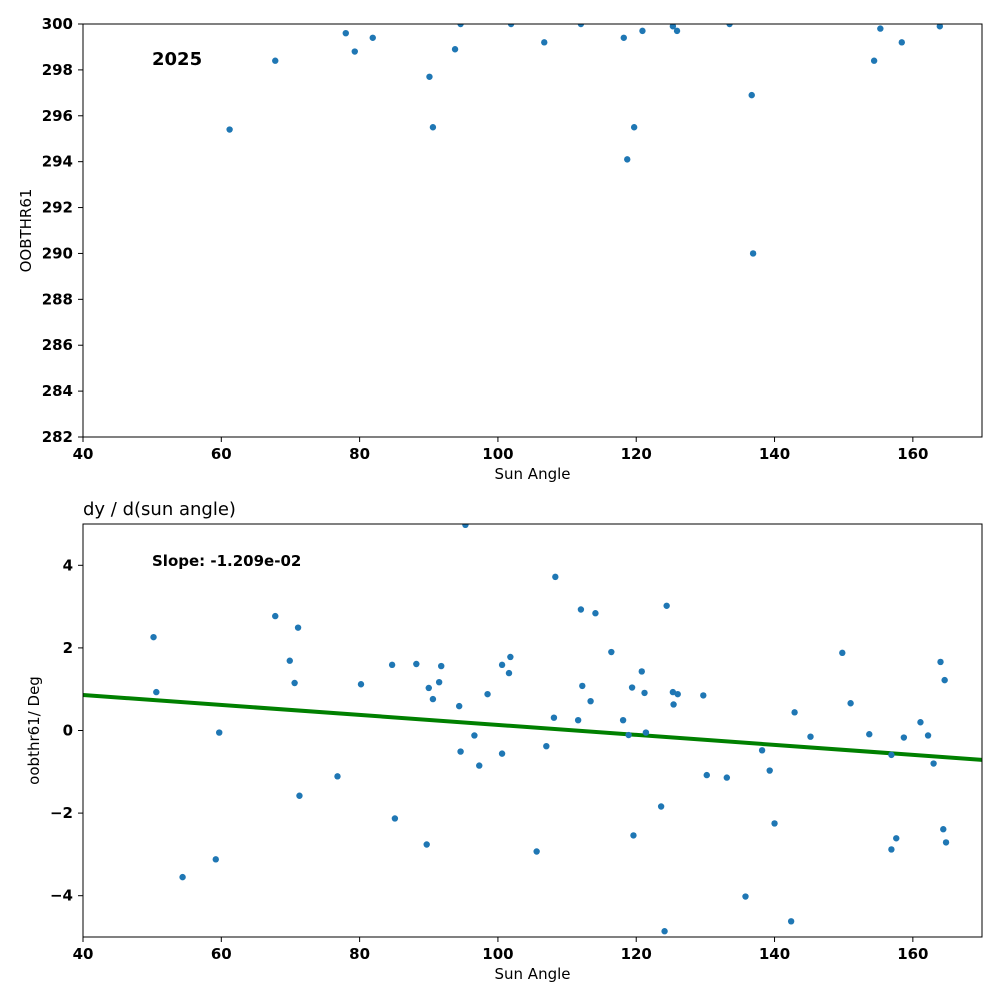 This screenshot has width=1000, height=1000. What do you see at coordinates (61, 813) in the screenshot?
I see `y-tick-label: −2` at bounding box center [61, 813].